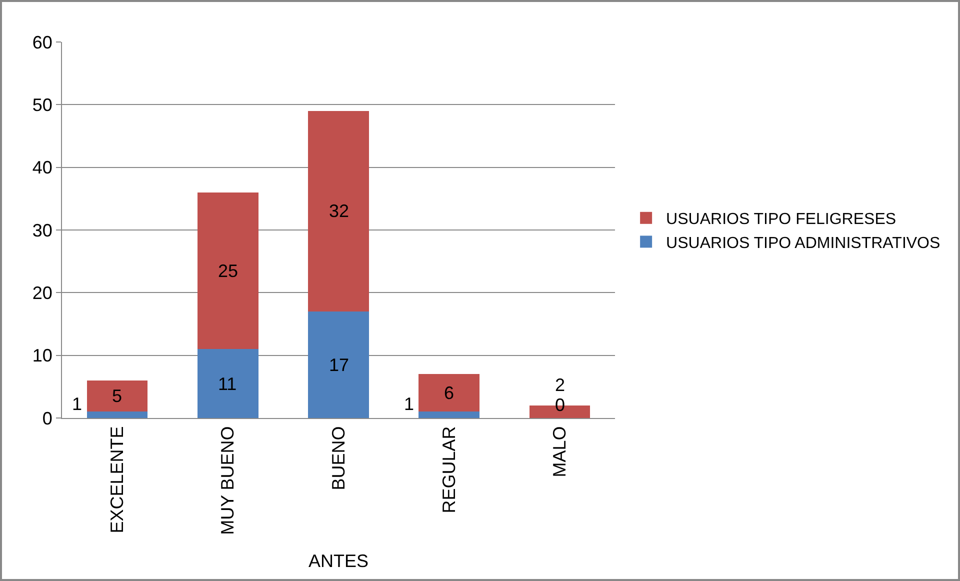  I want to click on data-label: 0, so click(560, 405).